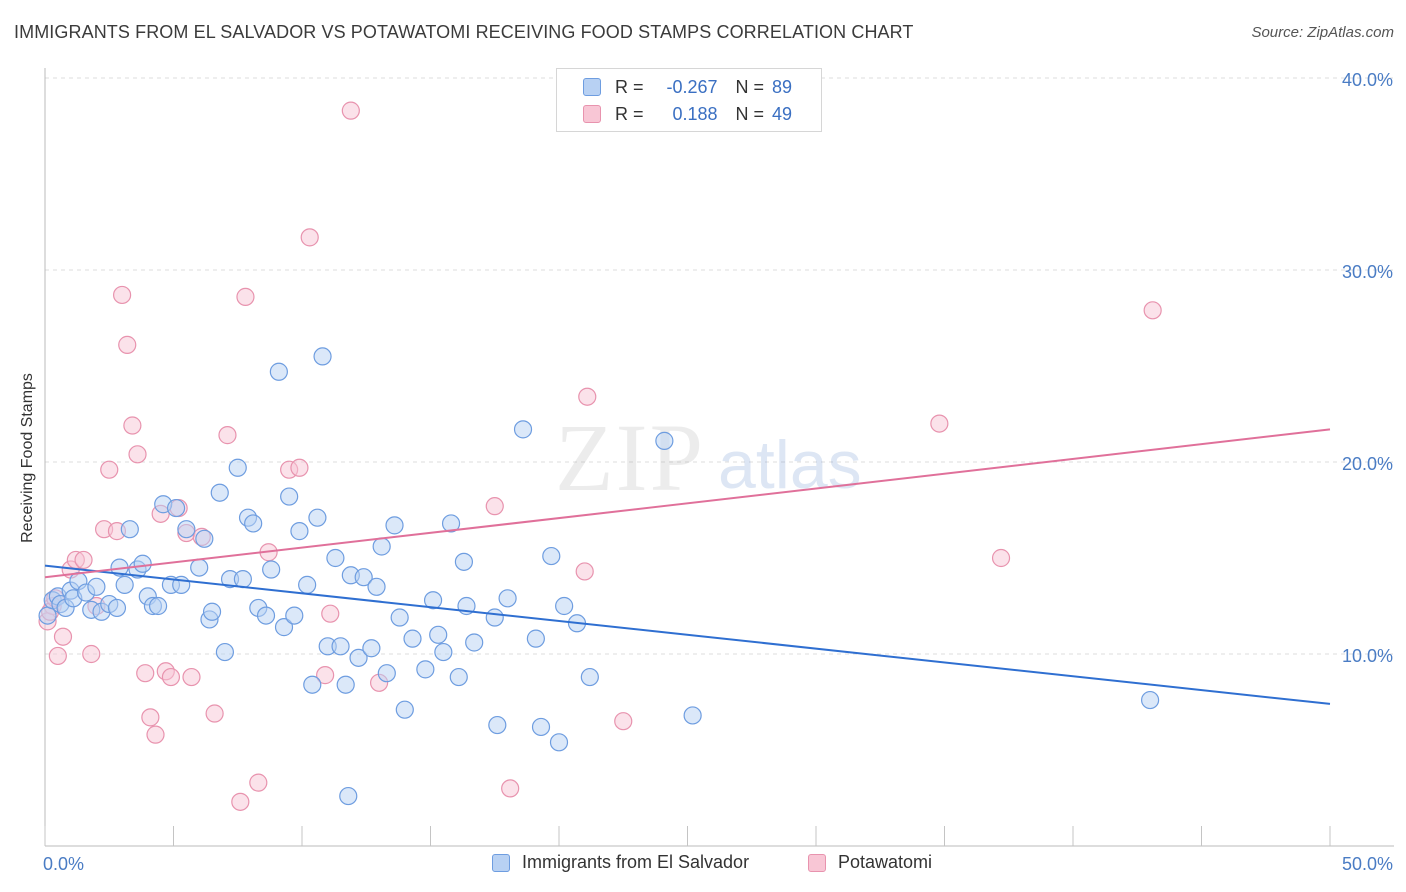 The width and height of the screenshot is (1406, 892). Describe the element at coordinates (782, 86) in the screenshot. I see `n-value: 89` at that location.